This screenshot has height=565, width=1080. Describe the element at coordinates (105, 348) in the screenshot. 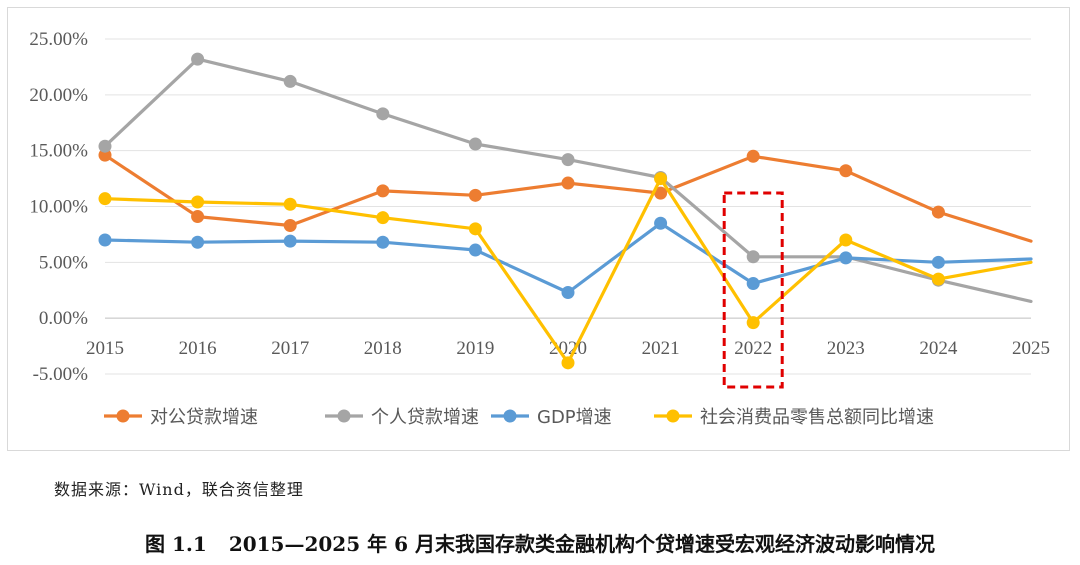

I see `x-tick-label: 2015` at that location.